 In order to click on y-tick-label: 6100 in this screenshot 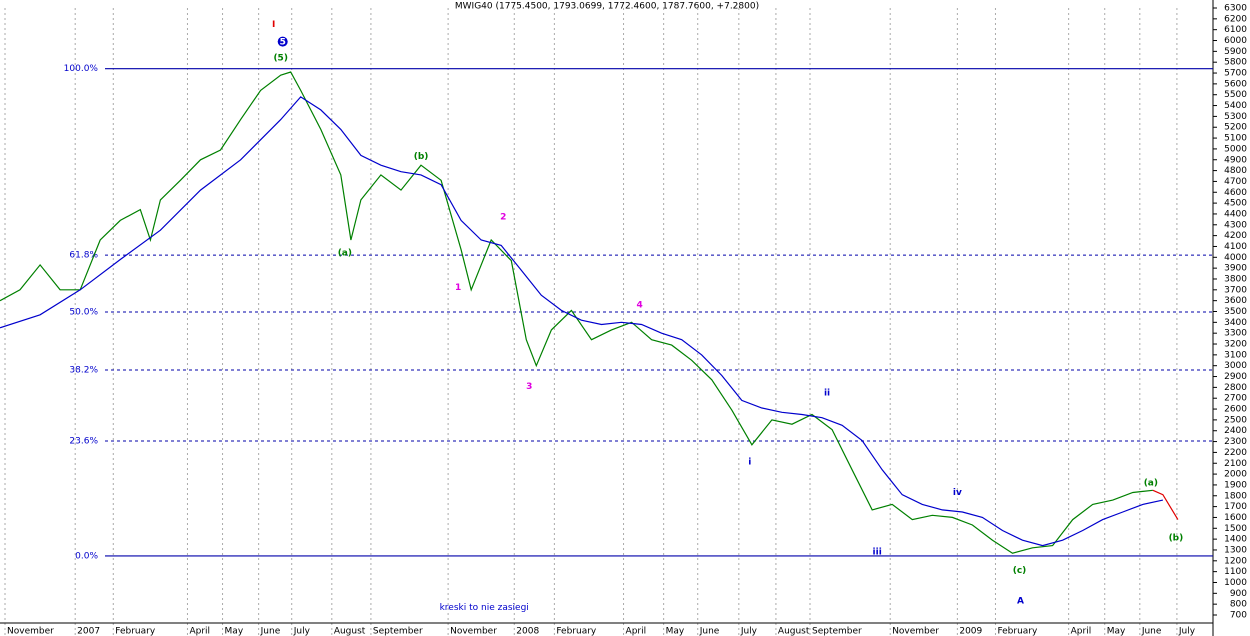, I will do `click(1235, 30)`.